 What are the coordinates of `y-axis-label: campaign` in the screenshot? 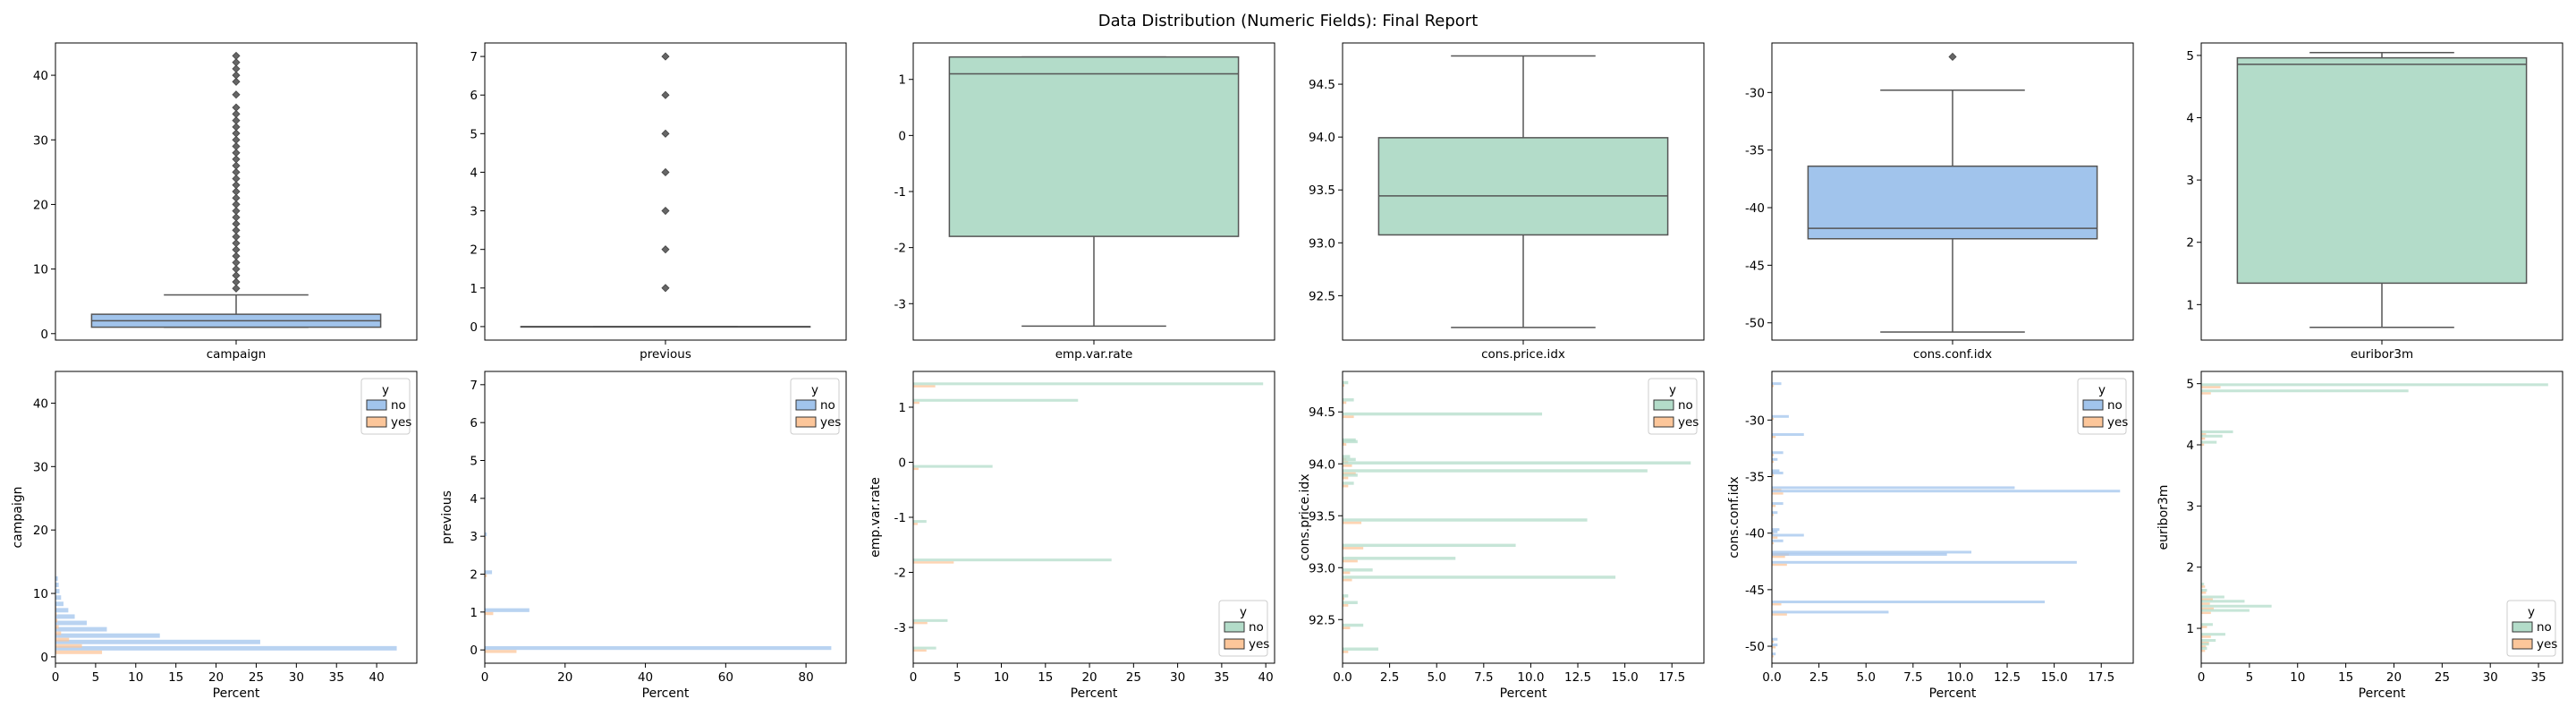 It's located at (18, 517).